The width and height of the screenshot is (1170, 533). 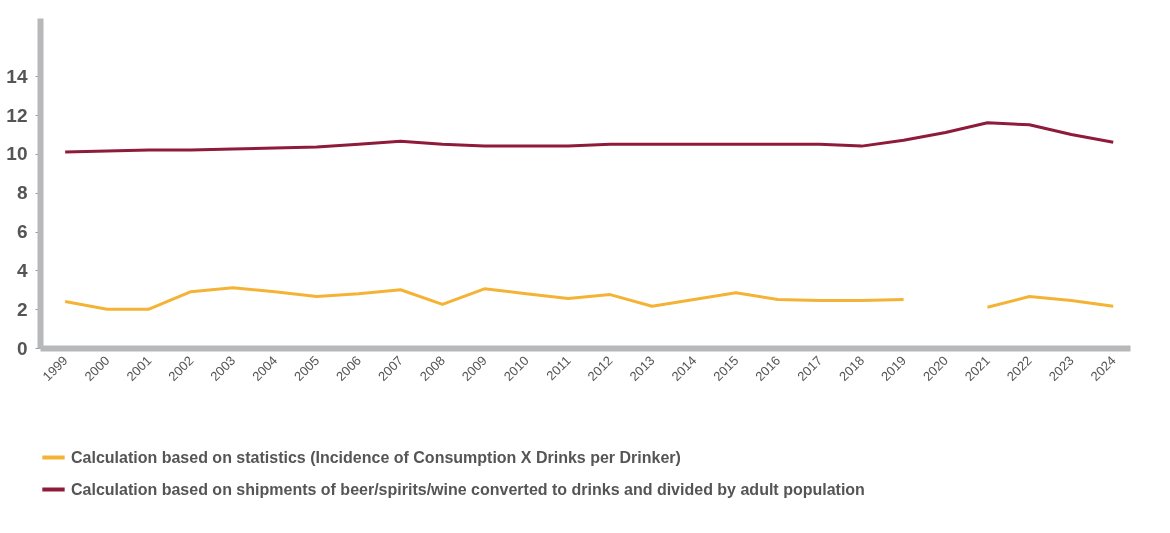 What do you see at coordinates (22, 193) in the screenshot?
I see `y-tick-label: 8` at bounding box center [22, 193].